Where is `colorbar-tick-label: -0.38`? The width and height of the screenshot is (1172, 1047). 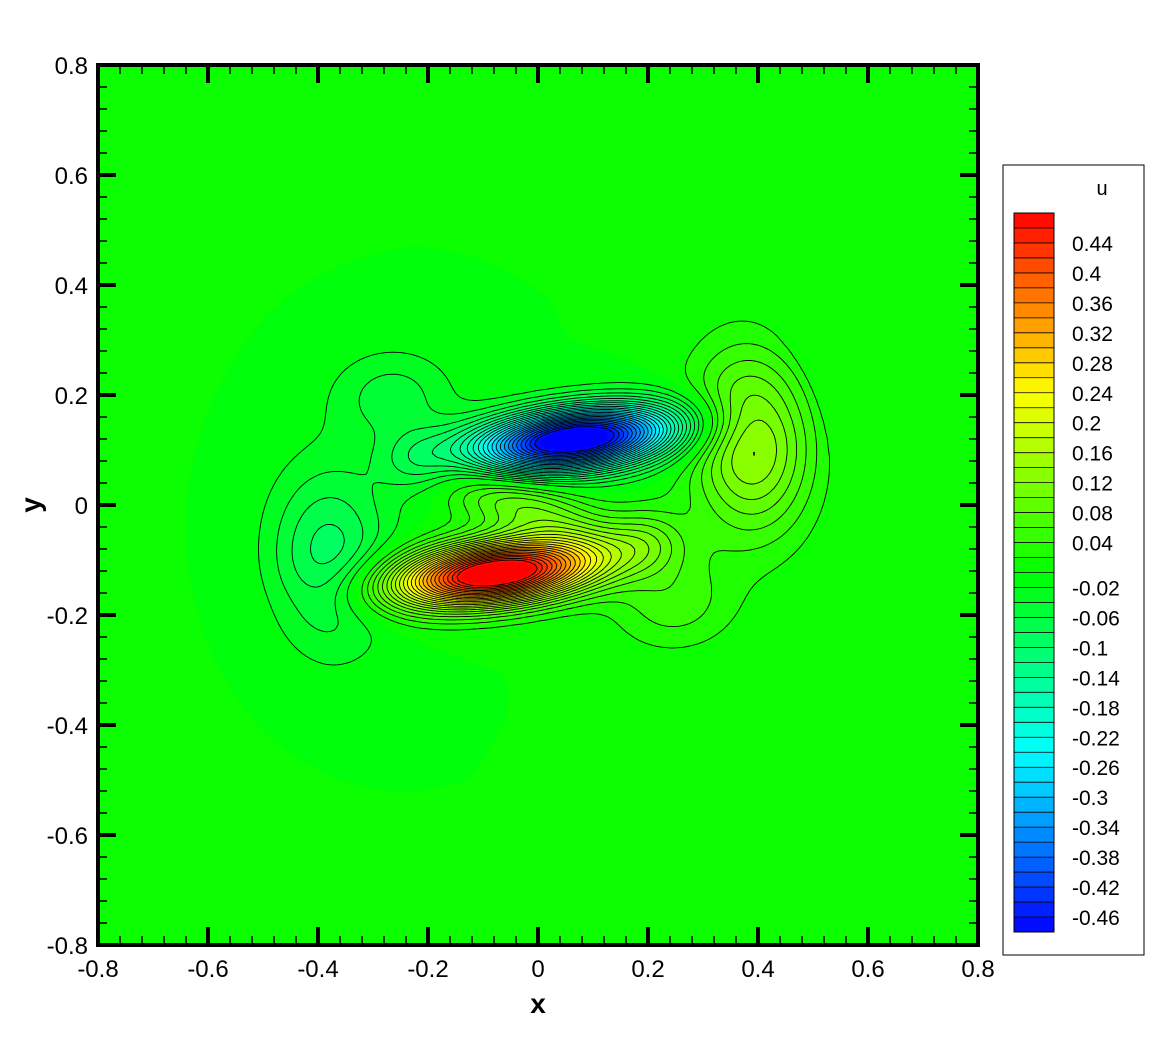
colorbar-tick-label: -0.38 is located at coordinates (1096, 858).